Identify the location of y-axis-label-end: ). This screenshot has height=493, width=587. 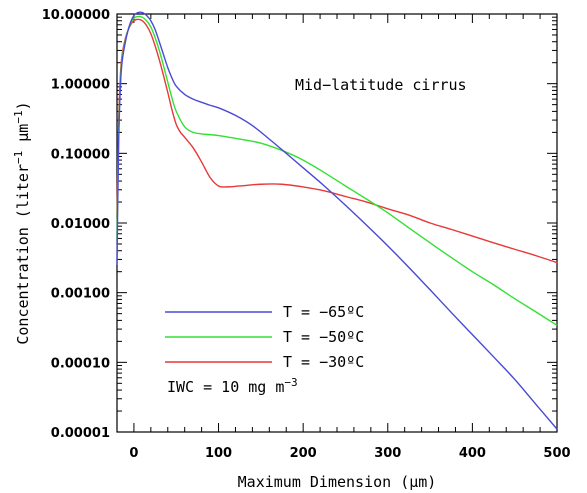
(23, 105).